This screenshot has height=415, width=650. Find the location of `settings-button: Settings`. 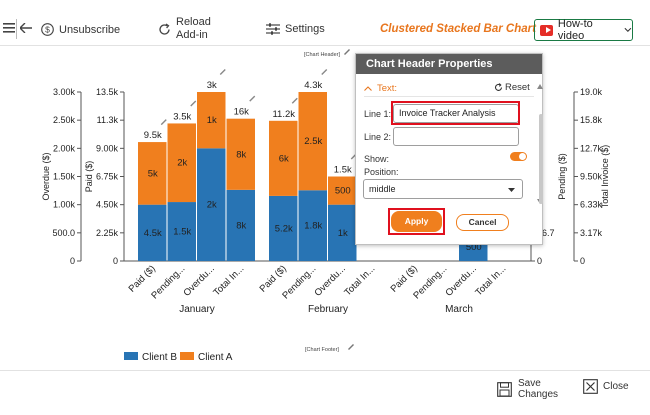

settings-button: Settings is located at coordinates (295, 29).